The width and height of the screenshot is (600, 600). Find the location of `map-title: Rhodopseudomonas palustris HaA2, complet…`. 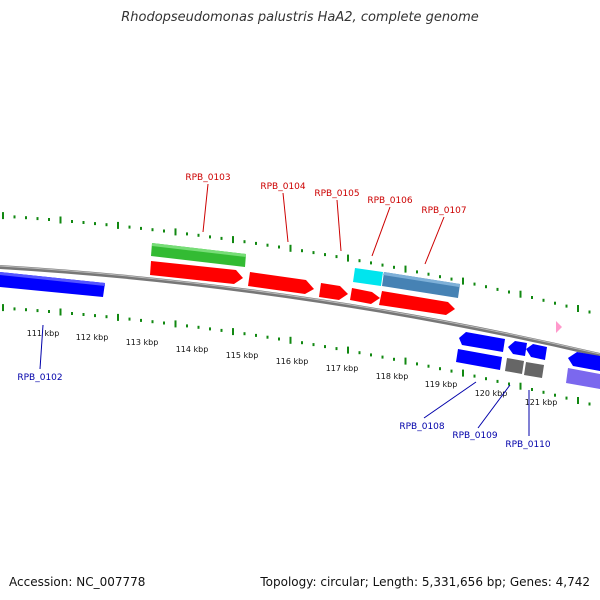

map-title: Rhodopseudomonas palustris HaA2, complet… is located at coordinates (300, 17).